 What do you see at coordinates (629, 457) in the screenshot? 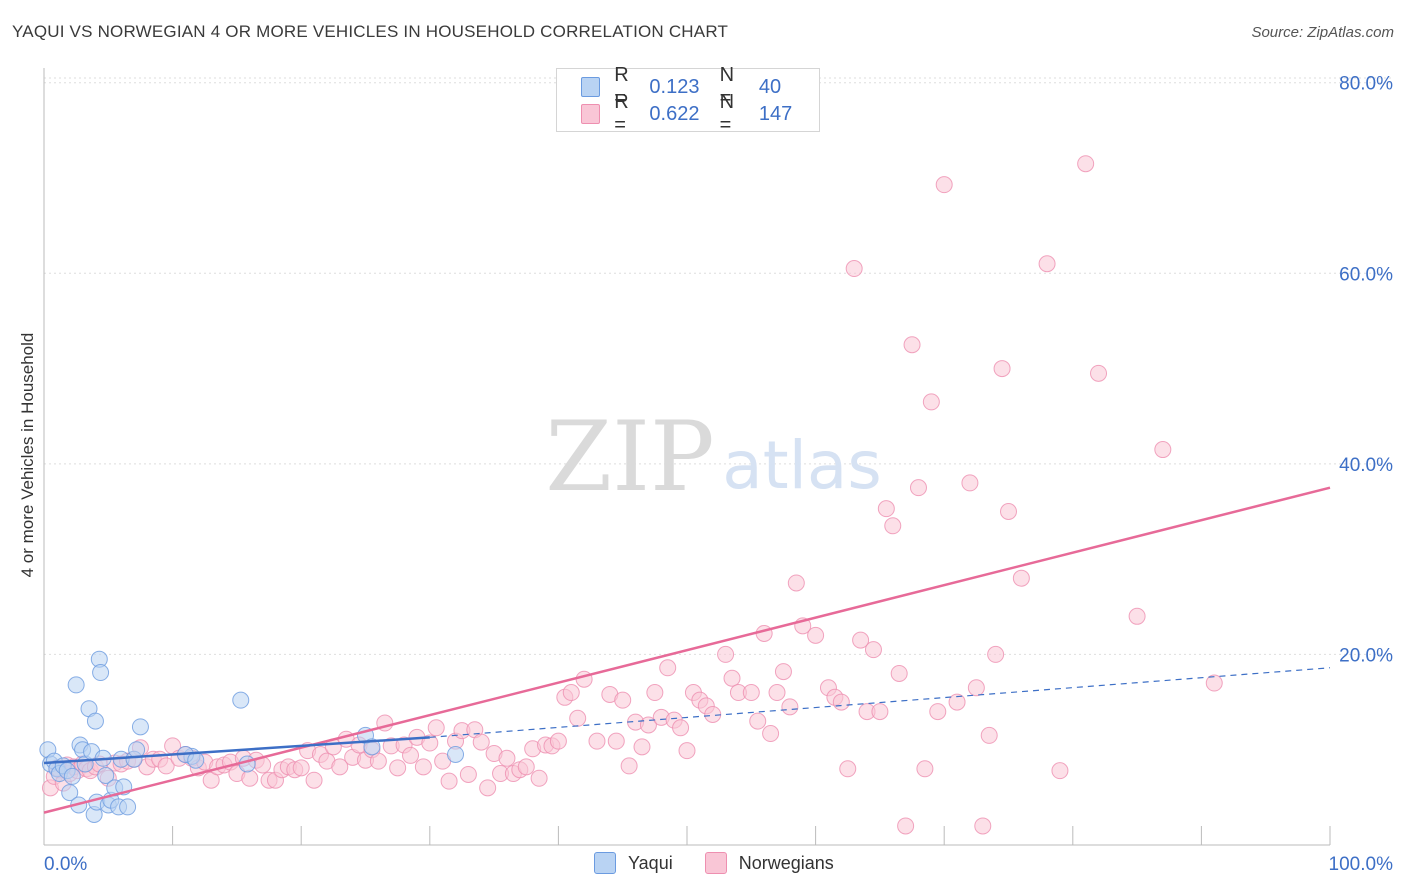
I see `watermark-zip: ZIP` at bounding box center [629, 457].